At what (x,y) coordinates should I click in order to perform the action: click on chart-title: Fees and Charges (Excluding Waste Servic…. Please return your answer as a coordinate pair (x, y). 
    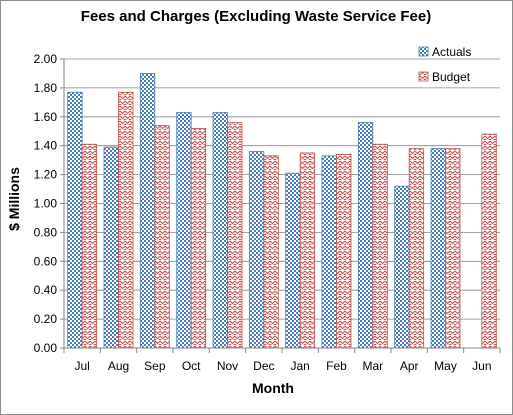
    Looking at the image, I should click on (256, 16).